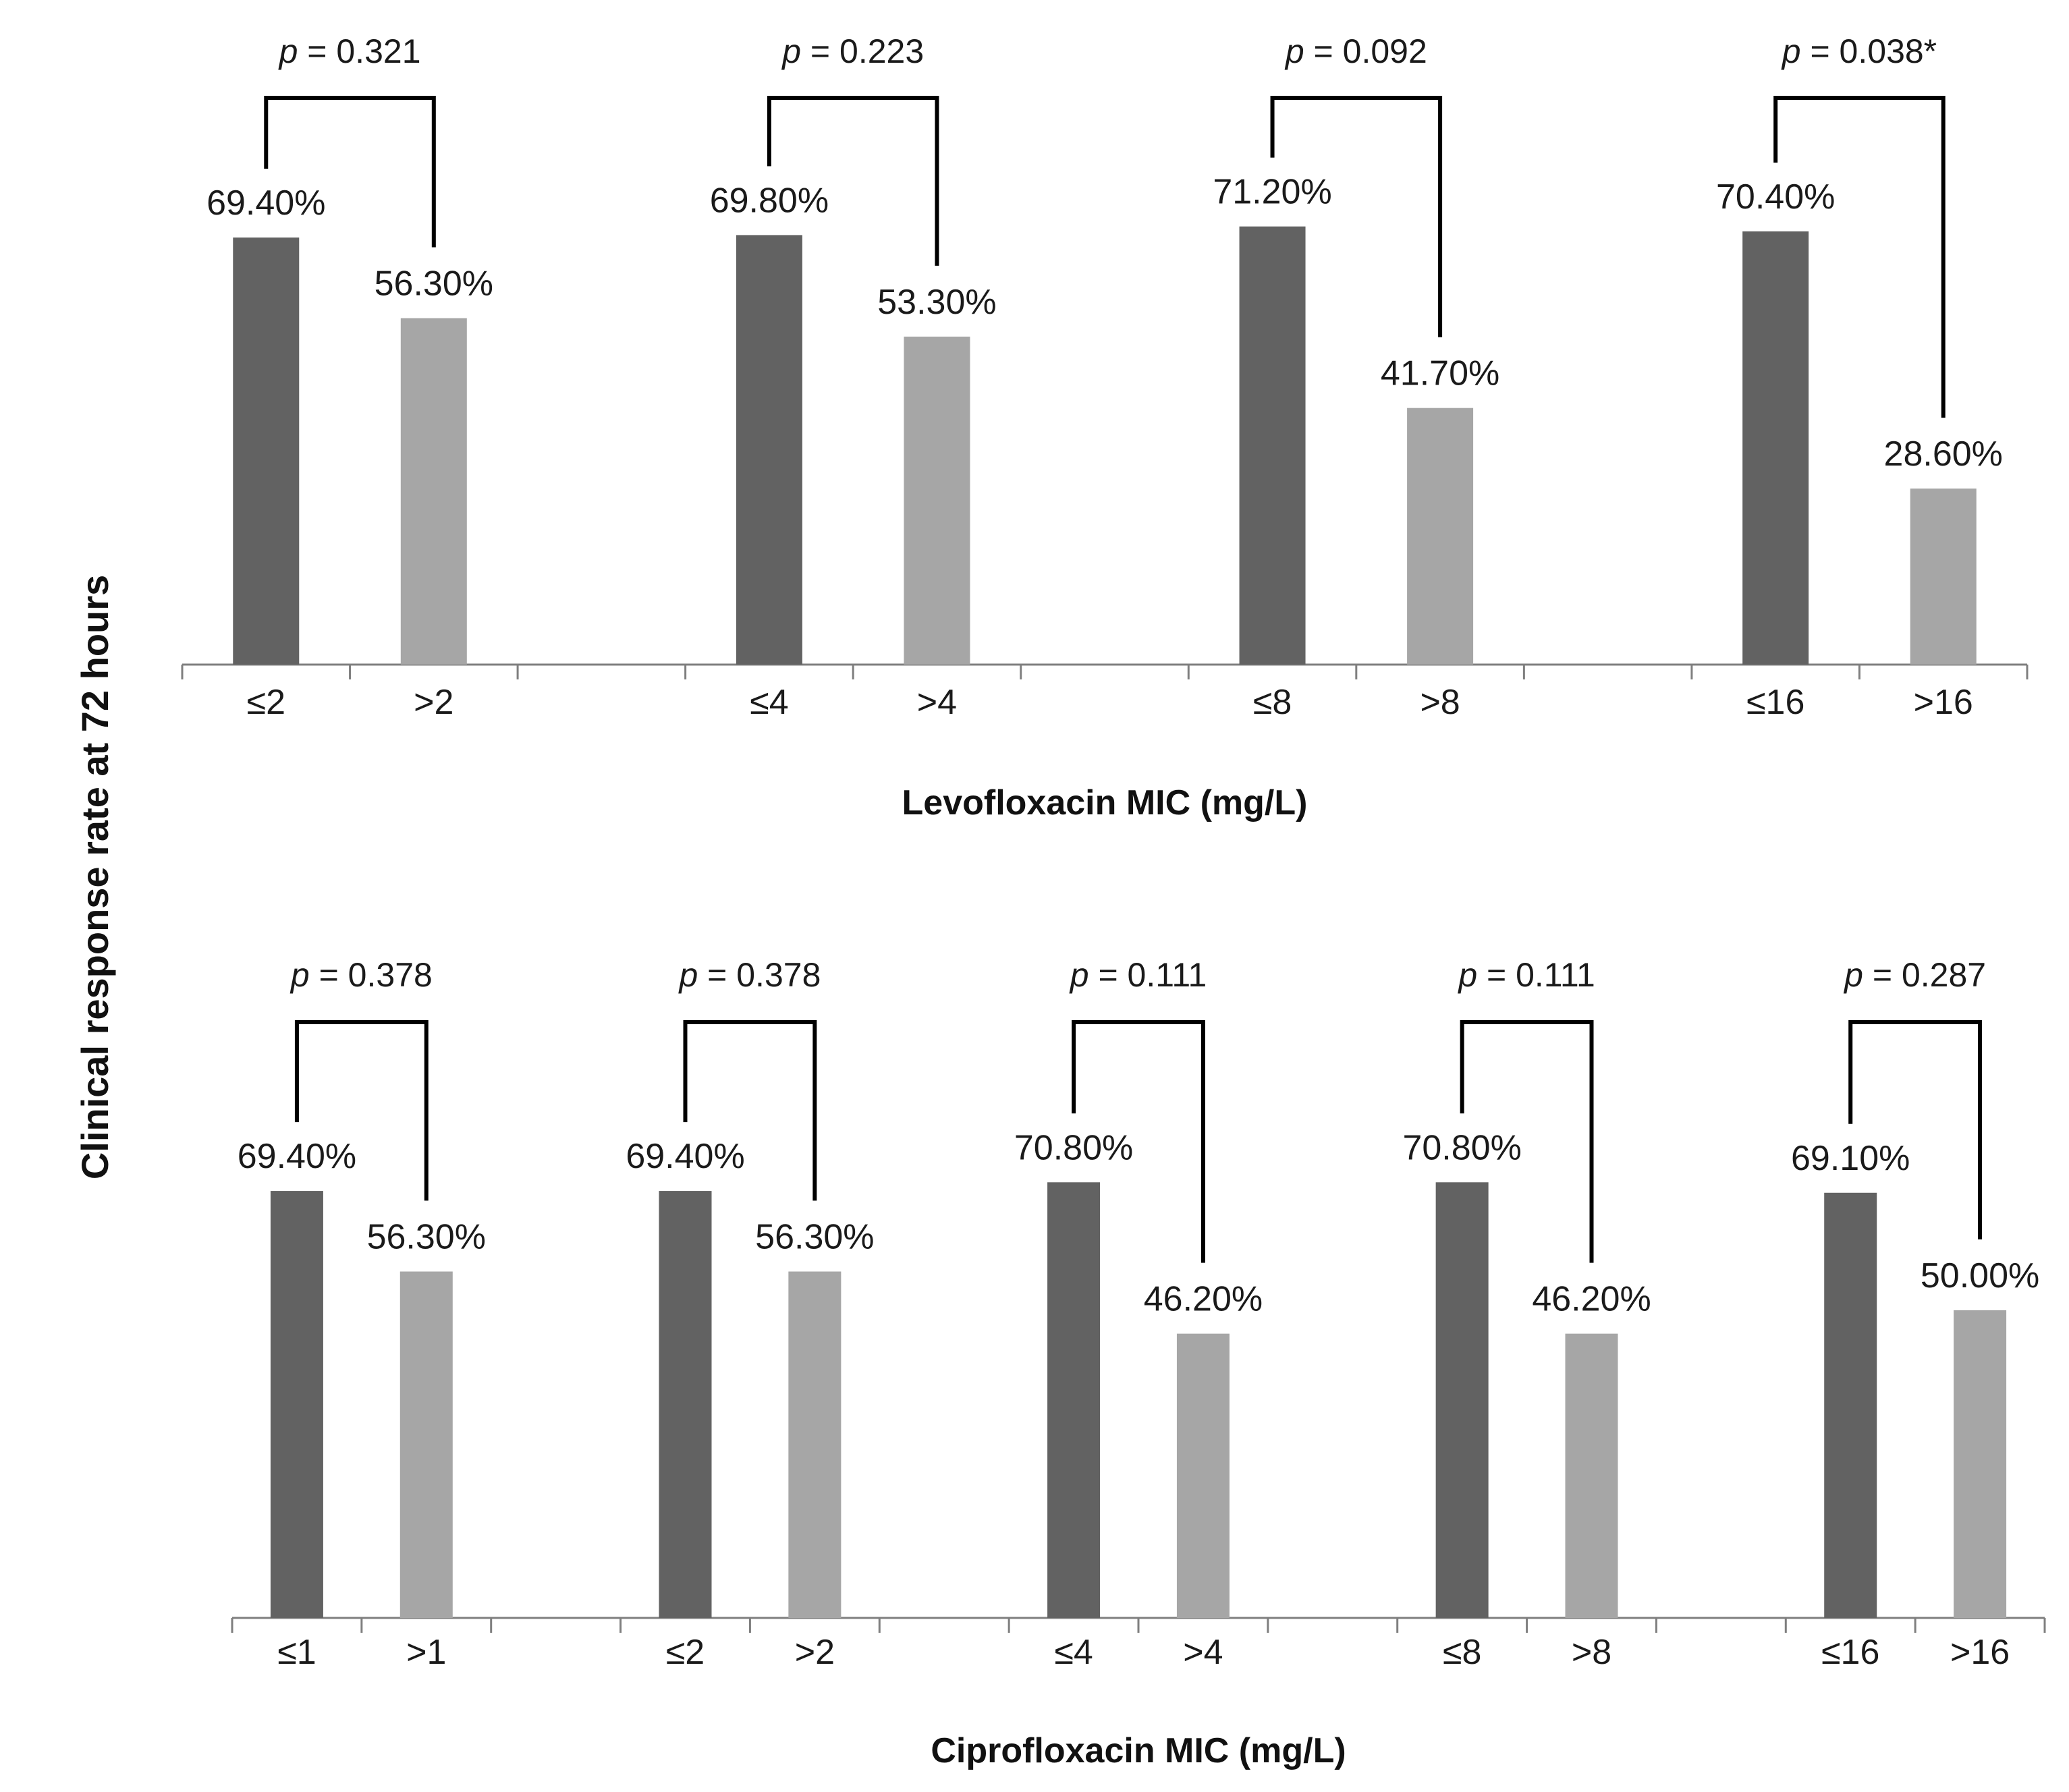 This screenshot has height=1792, width=2069. I want to click on p-value-label: p = 0.223, so click(852, 51).